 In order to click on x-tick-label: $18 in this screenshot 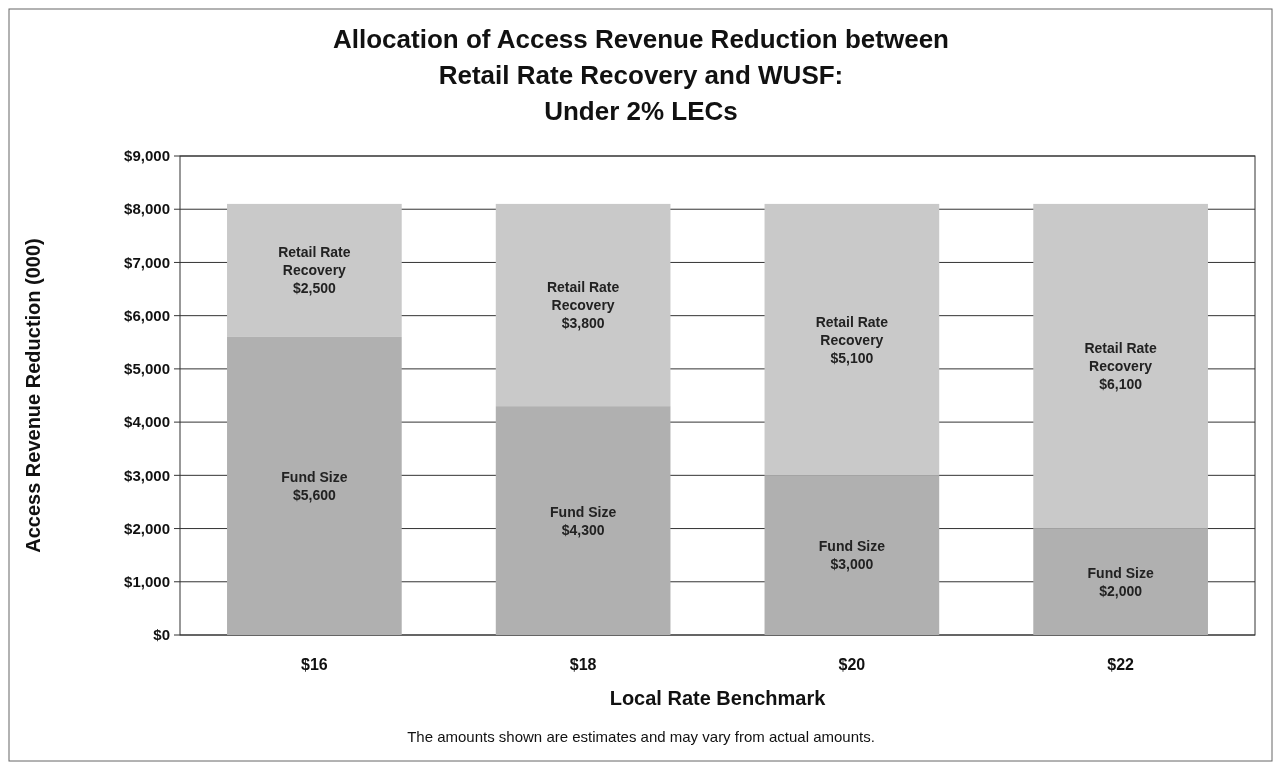, I will do `click(583, 664)`.